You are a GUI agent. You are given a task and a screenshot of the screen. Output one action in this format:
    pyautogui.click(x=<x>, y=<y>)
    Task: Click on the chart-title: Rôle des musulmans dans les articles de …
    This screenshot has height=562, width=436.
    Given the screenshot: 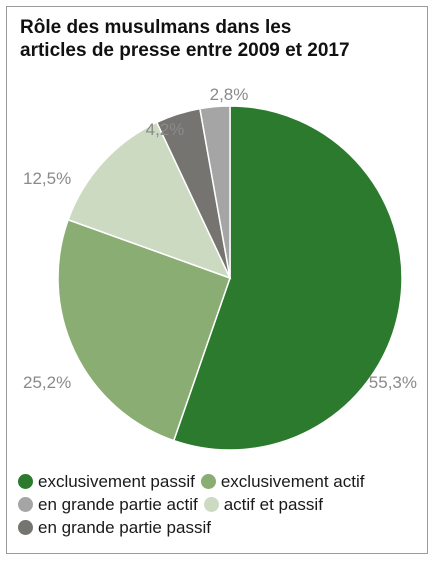 What is the action you would take?
    pyautogui.click(x=220, y=39)
    